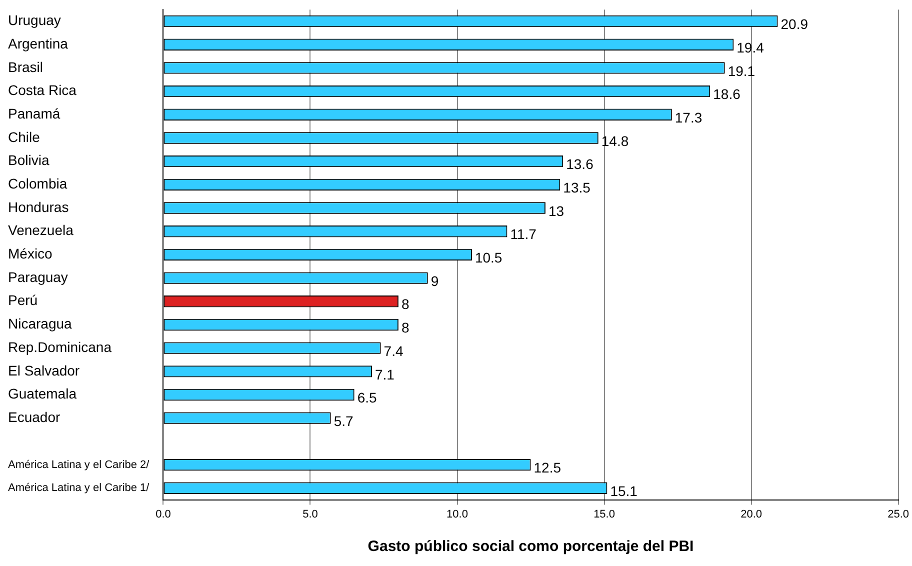  Describe the element at coordinates (38, 184) in the screenshot. I see `y-tick-label: Colombia` at that location.